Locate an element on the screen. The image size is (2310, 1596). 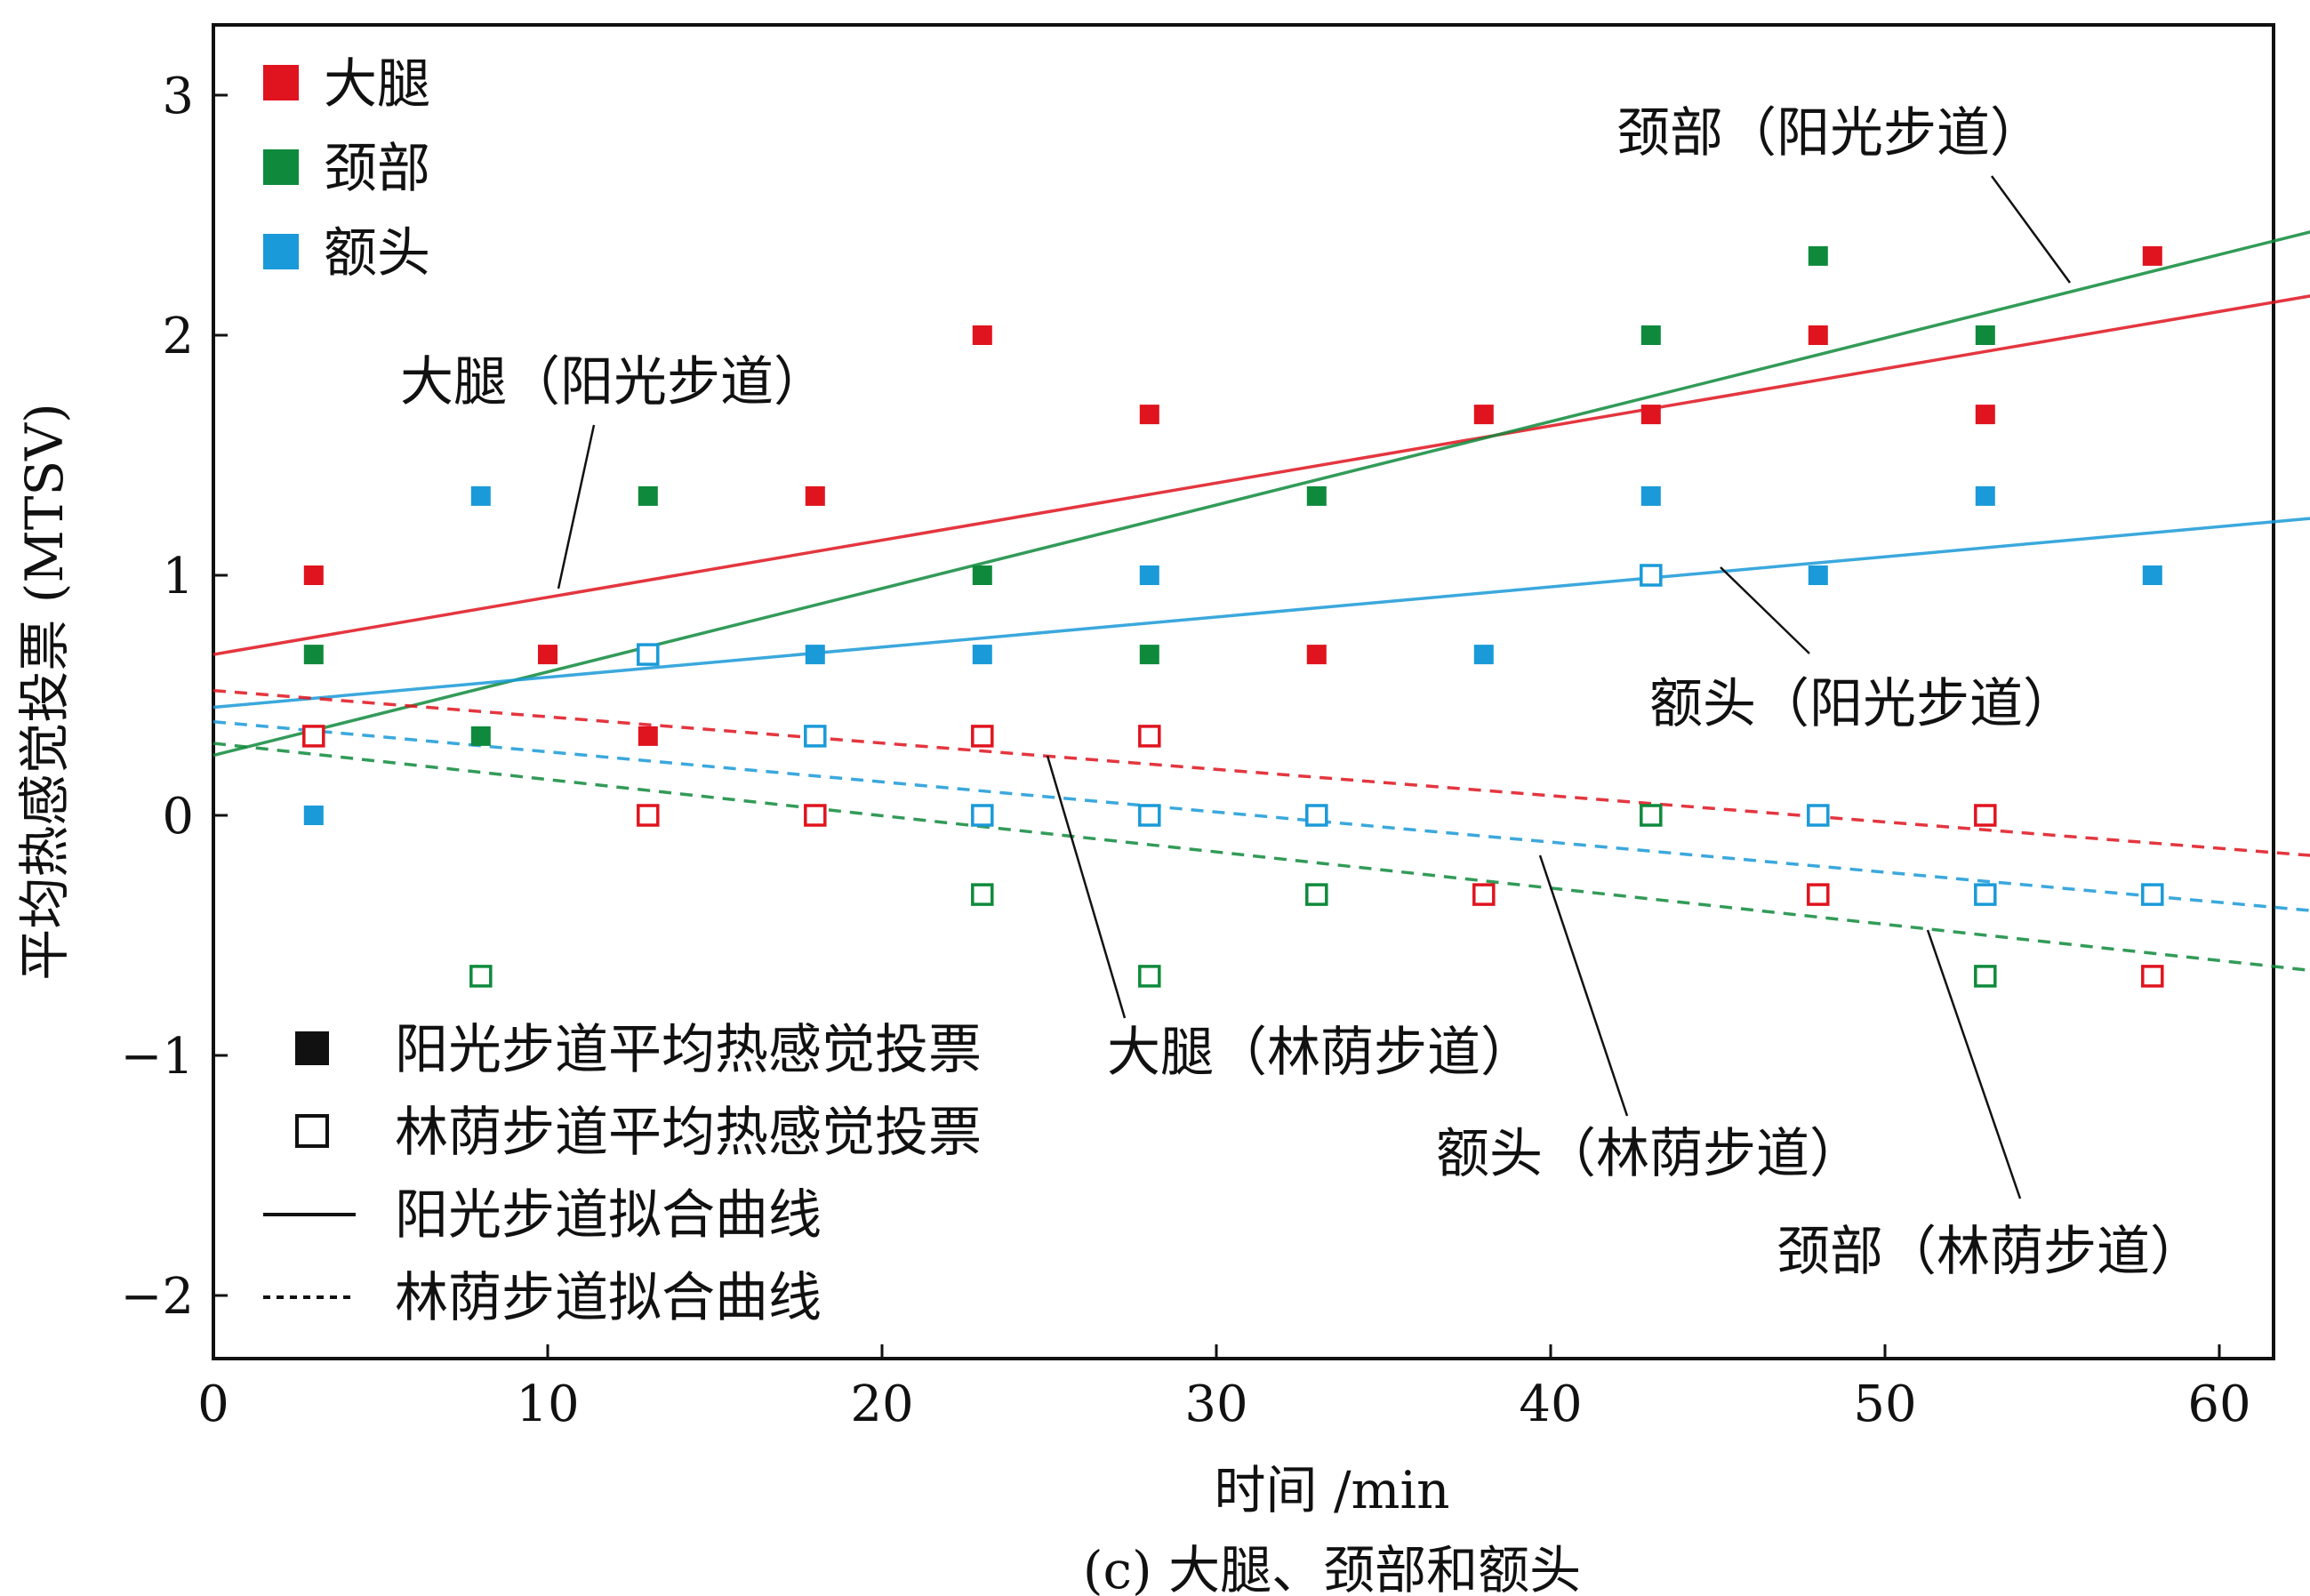
fit-line-forehead-shade is located at coordinates (1261, 815).